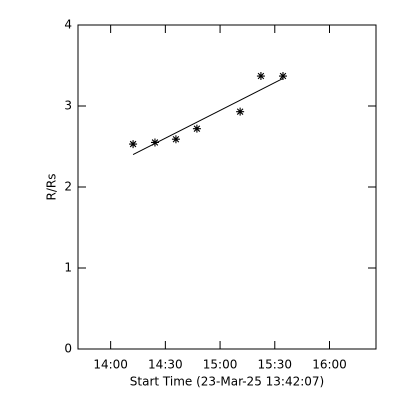 The width and height of the screenshot is (400, 400). What do you see at coordinates (68, 349) in the screenshot?
I see `y-tick-label: 0` at bounding box center [68, 349].